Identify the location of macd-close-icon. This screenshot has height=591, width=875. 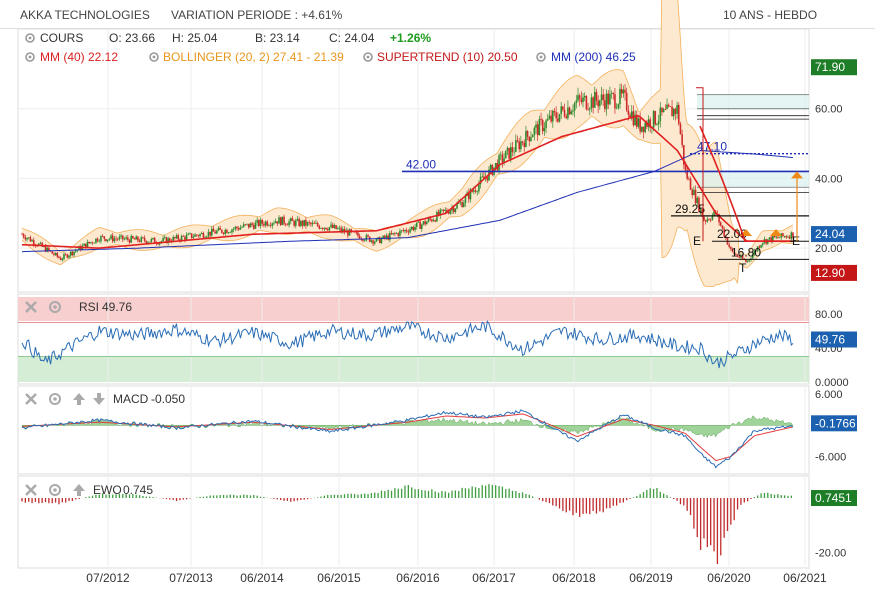
(31, 399).